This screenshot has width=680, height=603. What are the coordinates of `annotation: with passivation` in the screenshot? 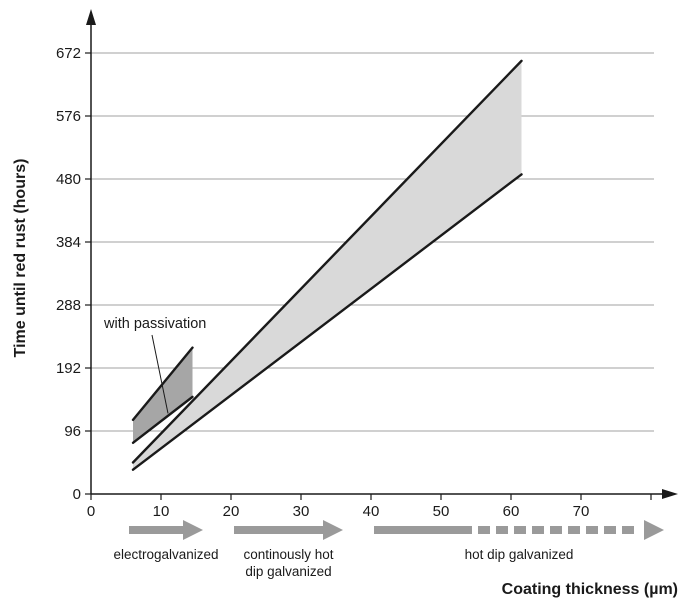 It's located at (154, 365).